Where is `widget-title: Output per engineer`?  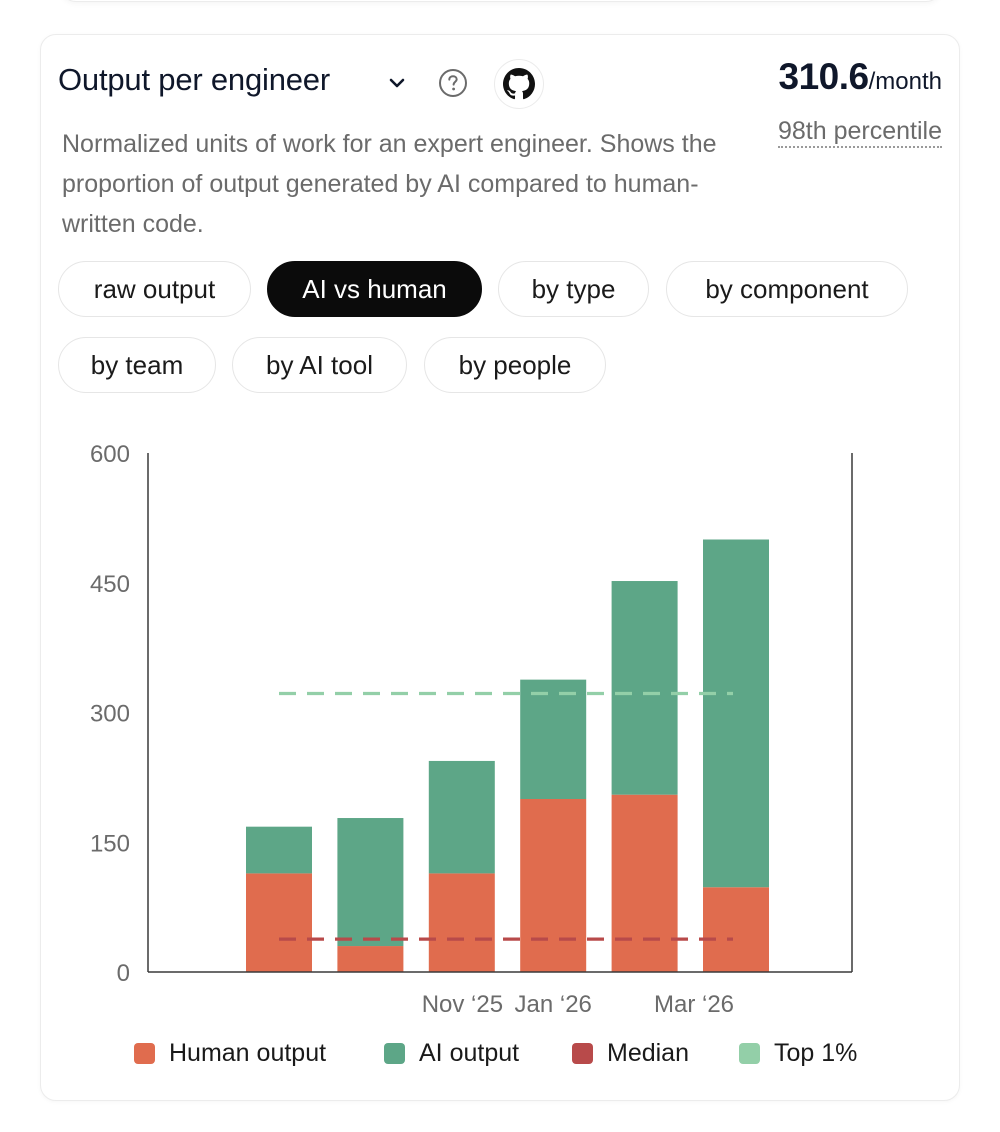 widget-title: Output per engineer is located at coordinates (194, 79).